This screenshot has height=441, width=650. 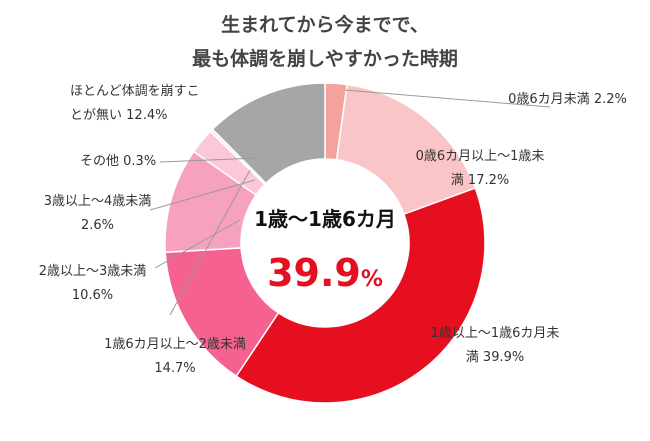 What do you see at coordinates (92, 284) in the screenshot?
I see `data-label: 2歳以上～3歳未満 10.6%` at bounding box center [92, 284].